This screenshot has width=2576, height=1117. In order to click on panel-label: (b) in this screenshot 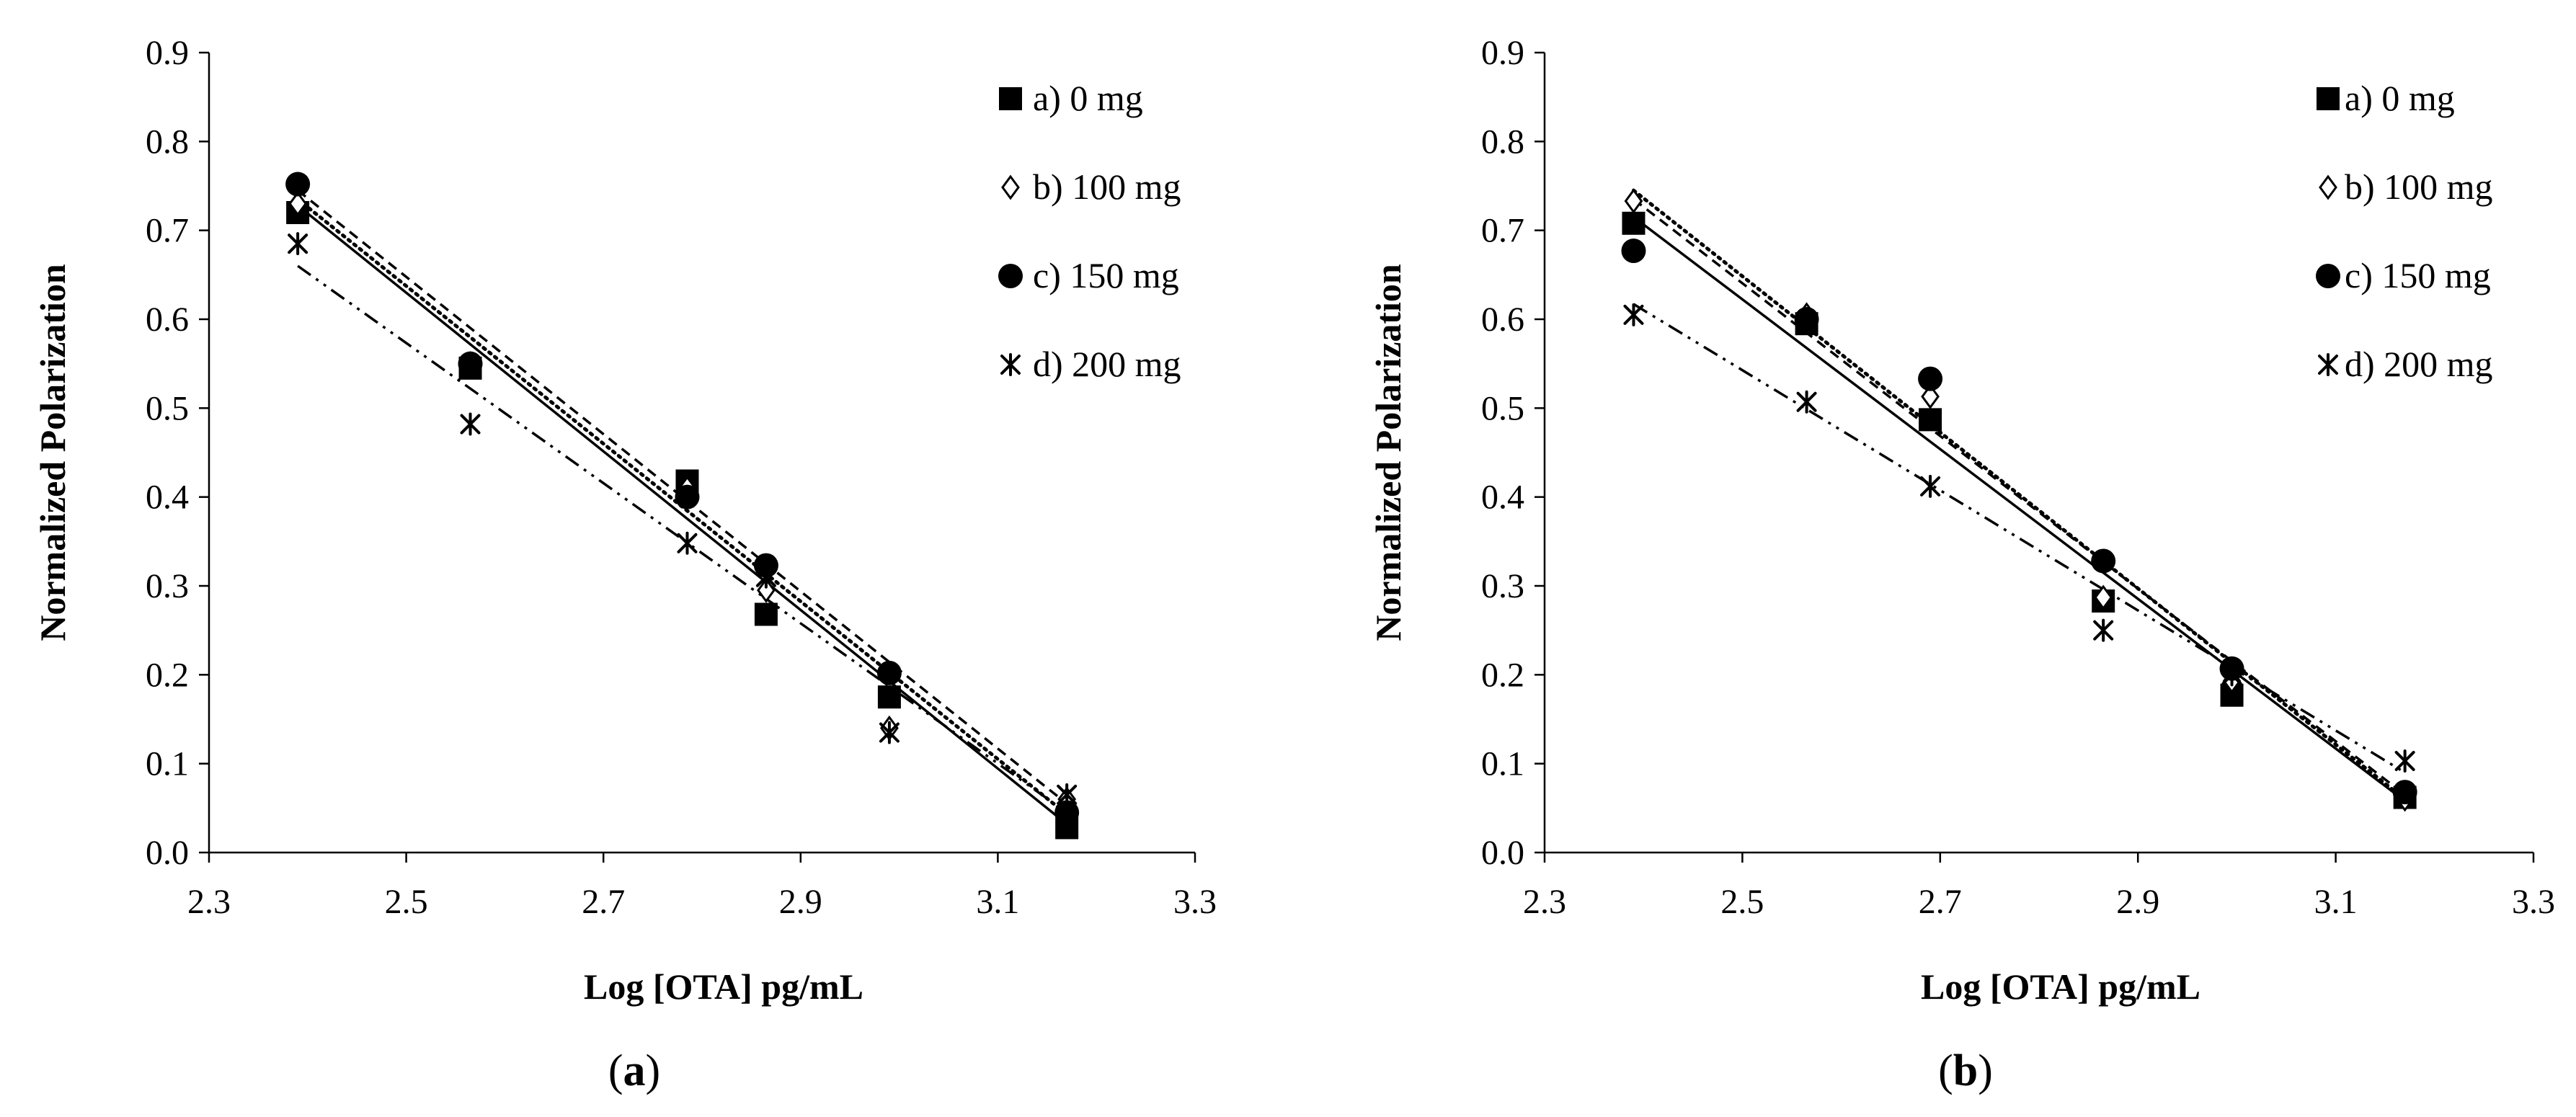, I will do `click(1966, 1071)`.